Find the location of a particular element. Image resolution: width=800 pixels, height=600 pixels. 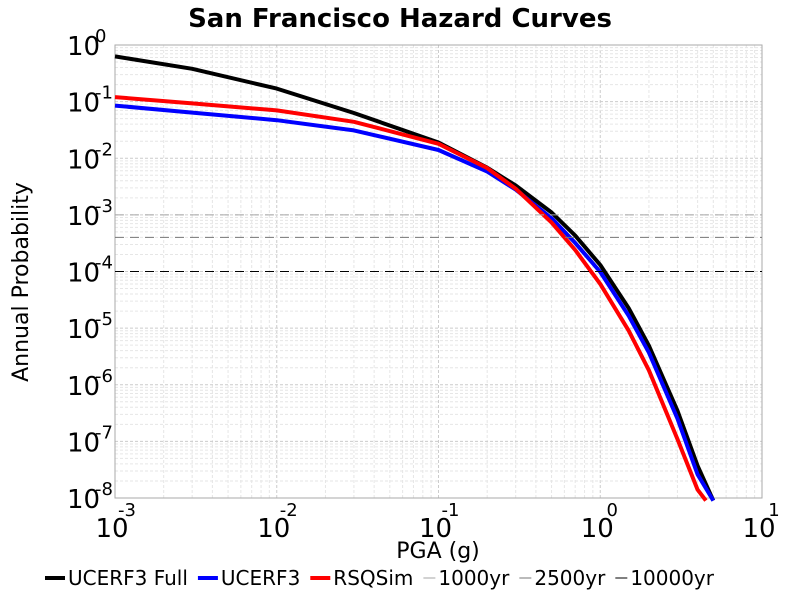

legend-label: 10000yr is located at coordinates (672, 578).